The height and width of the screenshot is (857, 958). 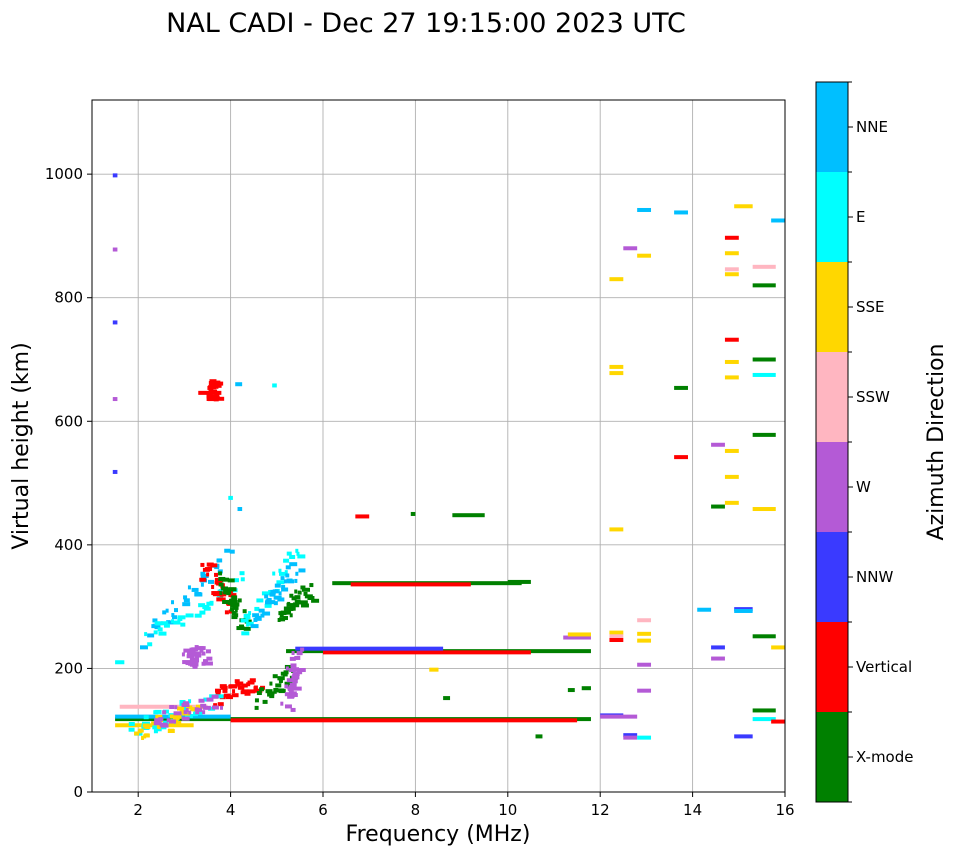 What do you see at coordinates (68, 483) in the screenshot?
I see `y-axis: 0 200 400 600 800 1000` at bounding box center [68, 483].